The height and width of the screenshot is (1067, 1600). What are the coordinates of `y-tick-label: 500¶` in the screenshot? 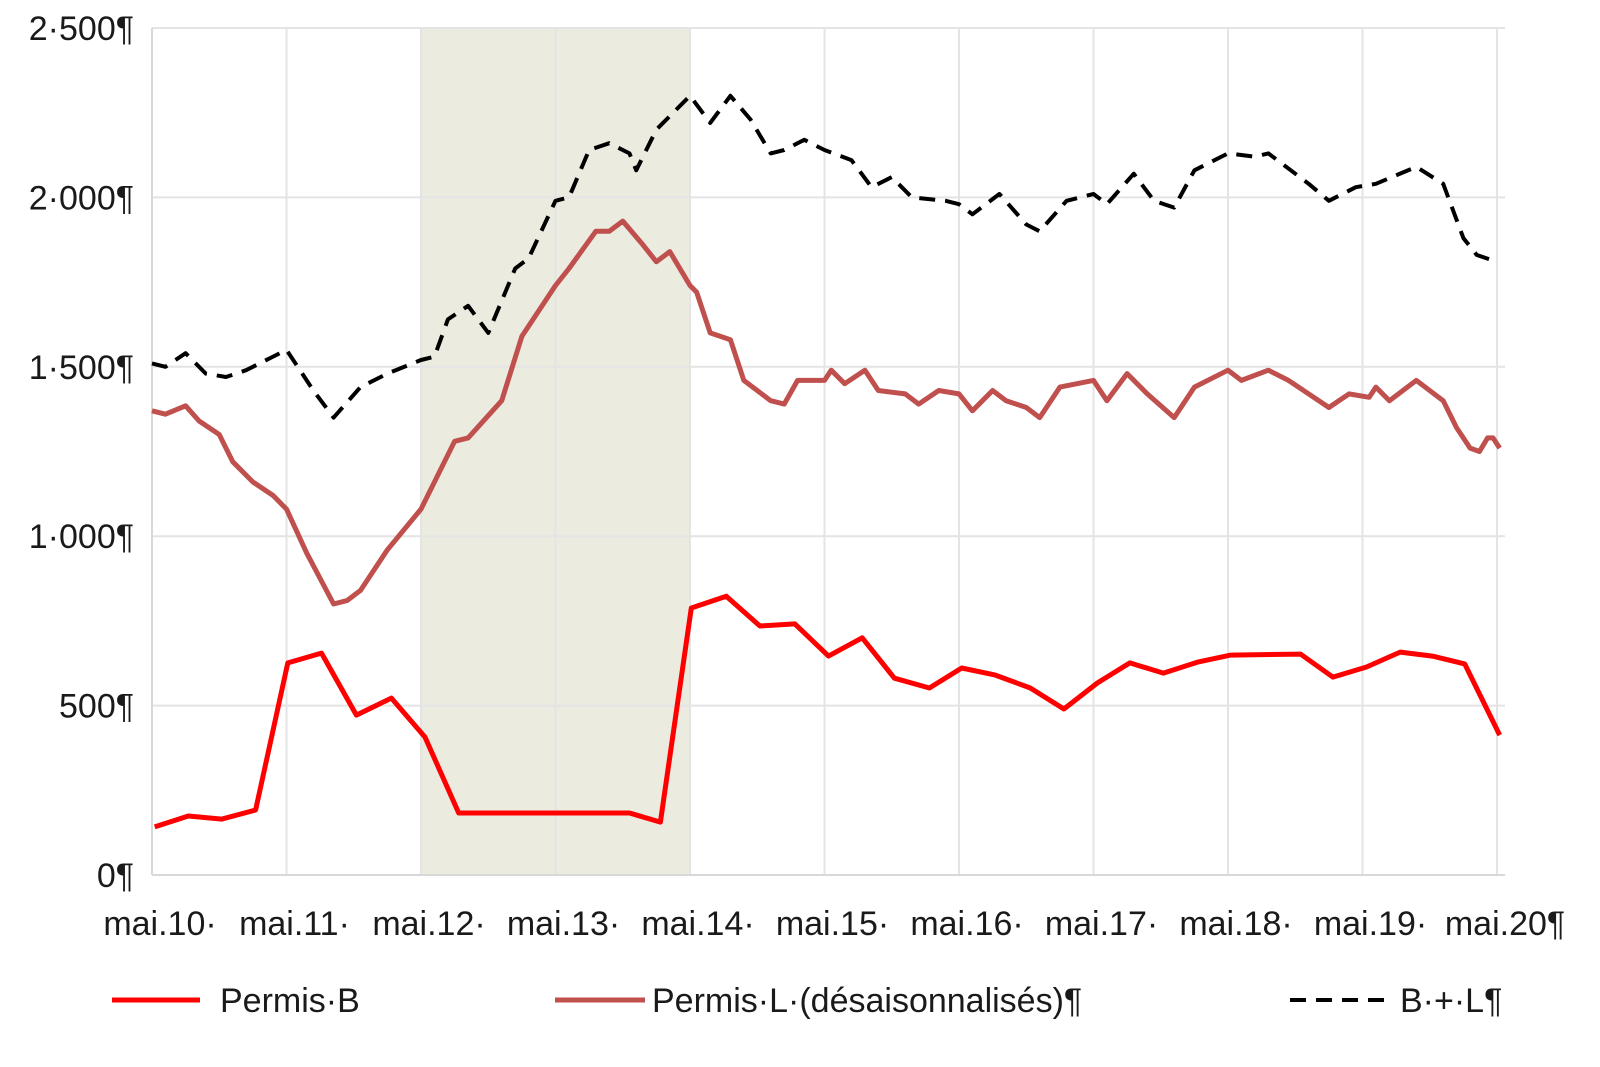 It's located at (96, 707).